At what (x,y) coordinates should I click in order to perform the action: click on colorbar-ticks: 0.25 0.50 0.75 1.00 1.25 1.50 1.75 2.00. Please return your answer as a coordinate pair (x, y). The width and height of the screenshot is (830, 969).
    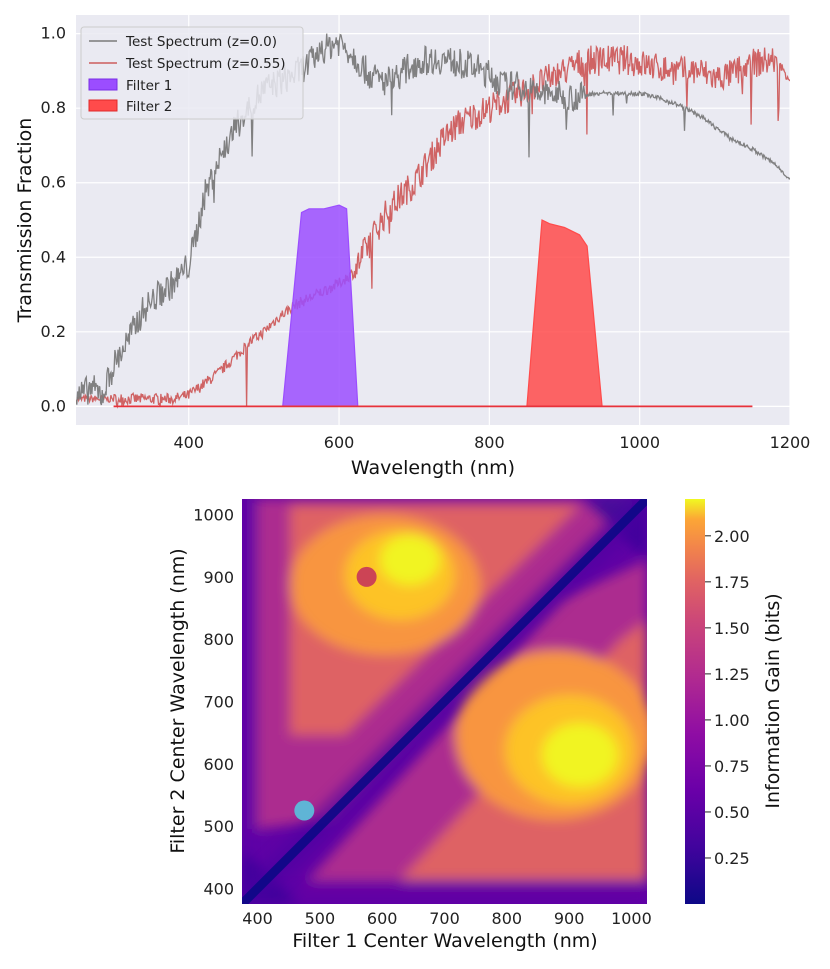
    Looking at the image, I should click on (727, 697).